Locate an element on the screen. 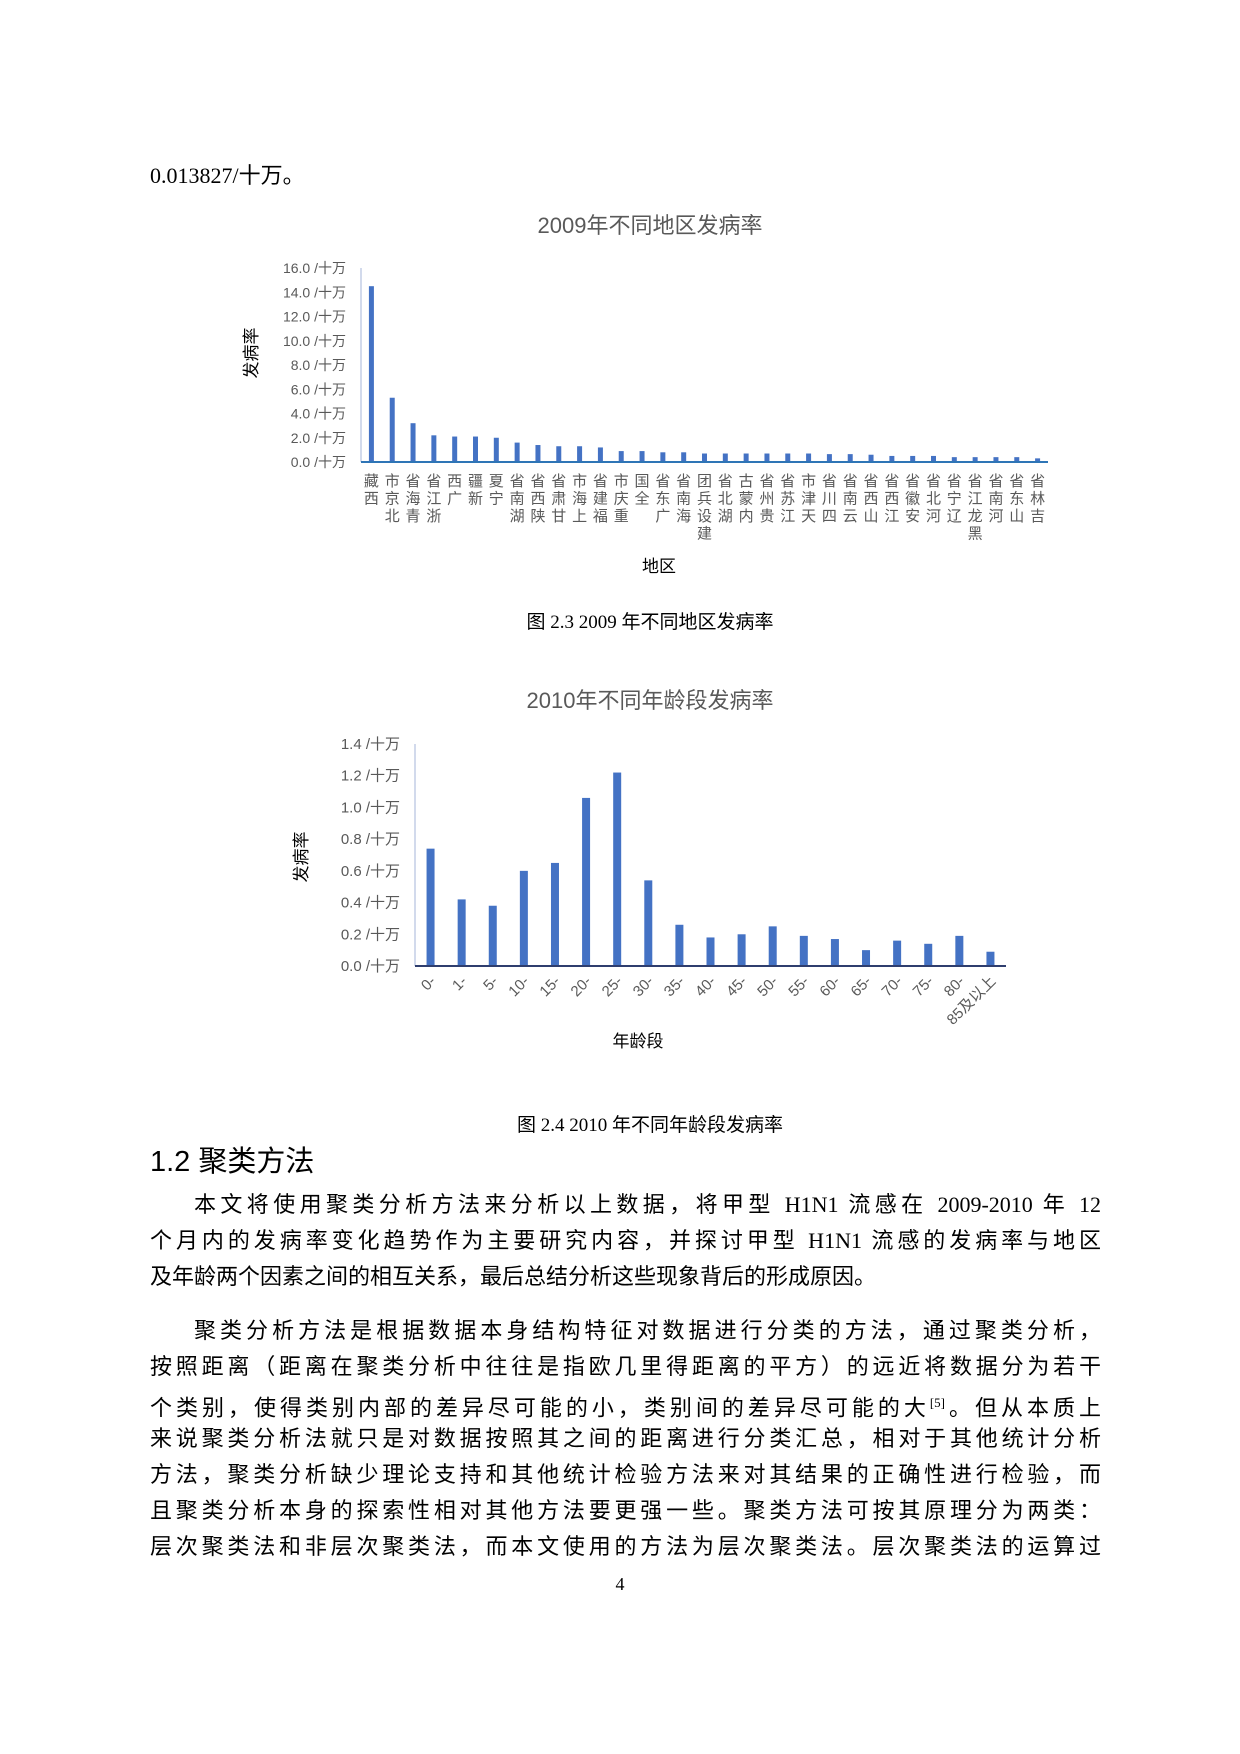 The height and width of the screenshot is (1754, 1240). x-tick-label: 西广 is located at coordinates (454, 490).